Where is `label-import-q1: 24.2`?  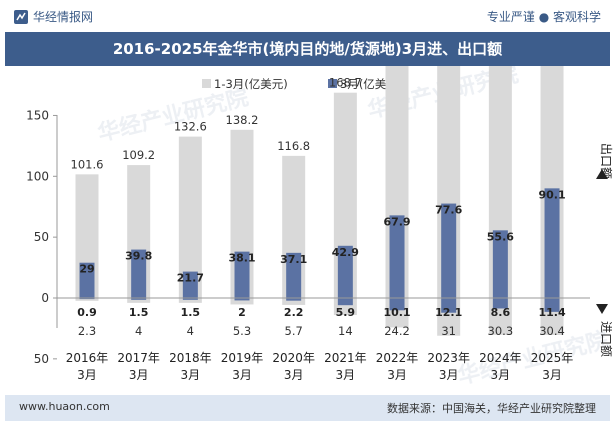 label-import-q1: 24.2 is located at coordinates (397, 331).